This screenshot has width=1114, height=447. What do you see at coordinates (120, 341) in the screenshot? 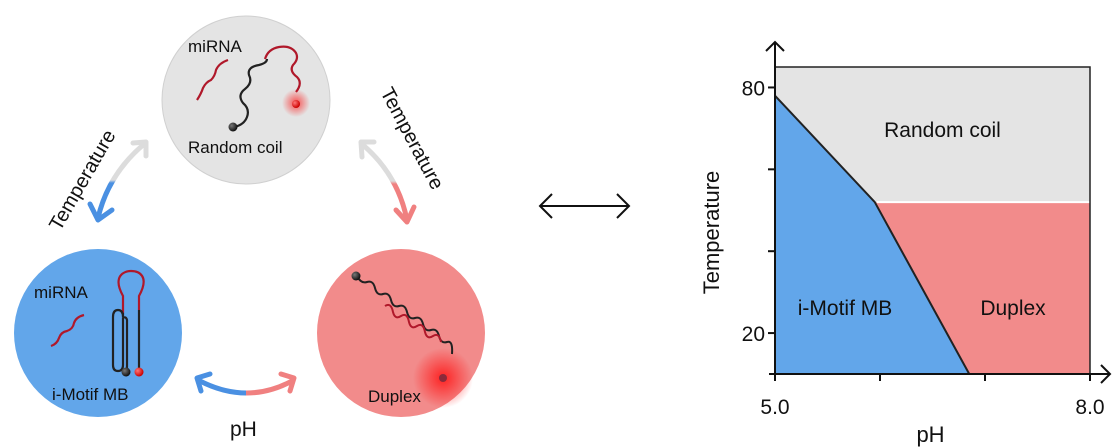
I see `imotif-fold` at bounding box center [120, 341].